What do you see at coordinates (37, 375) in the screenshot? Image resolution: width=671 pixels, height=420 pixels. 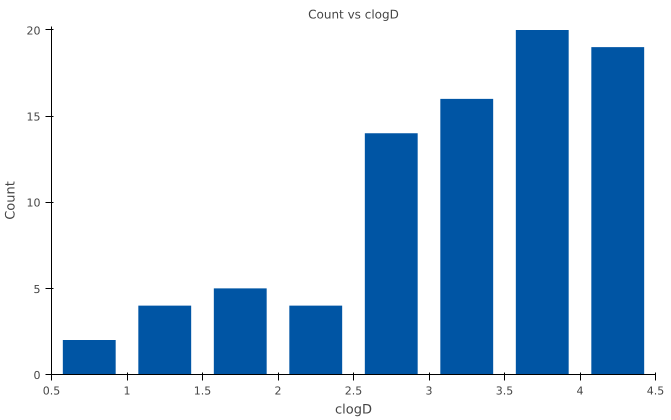 I see `y-tick-label: 0` at bounding box center [37, 375].